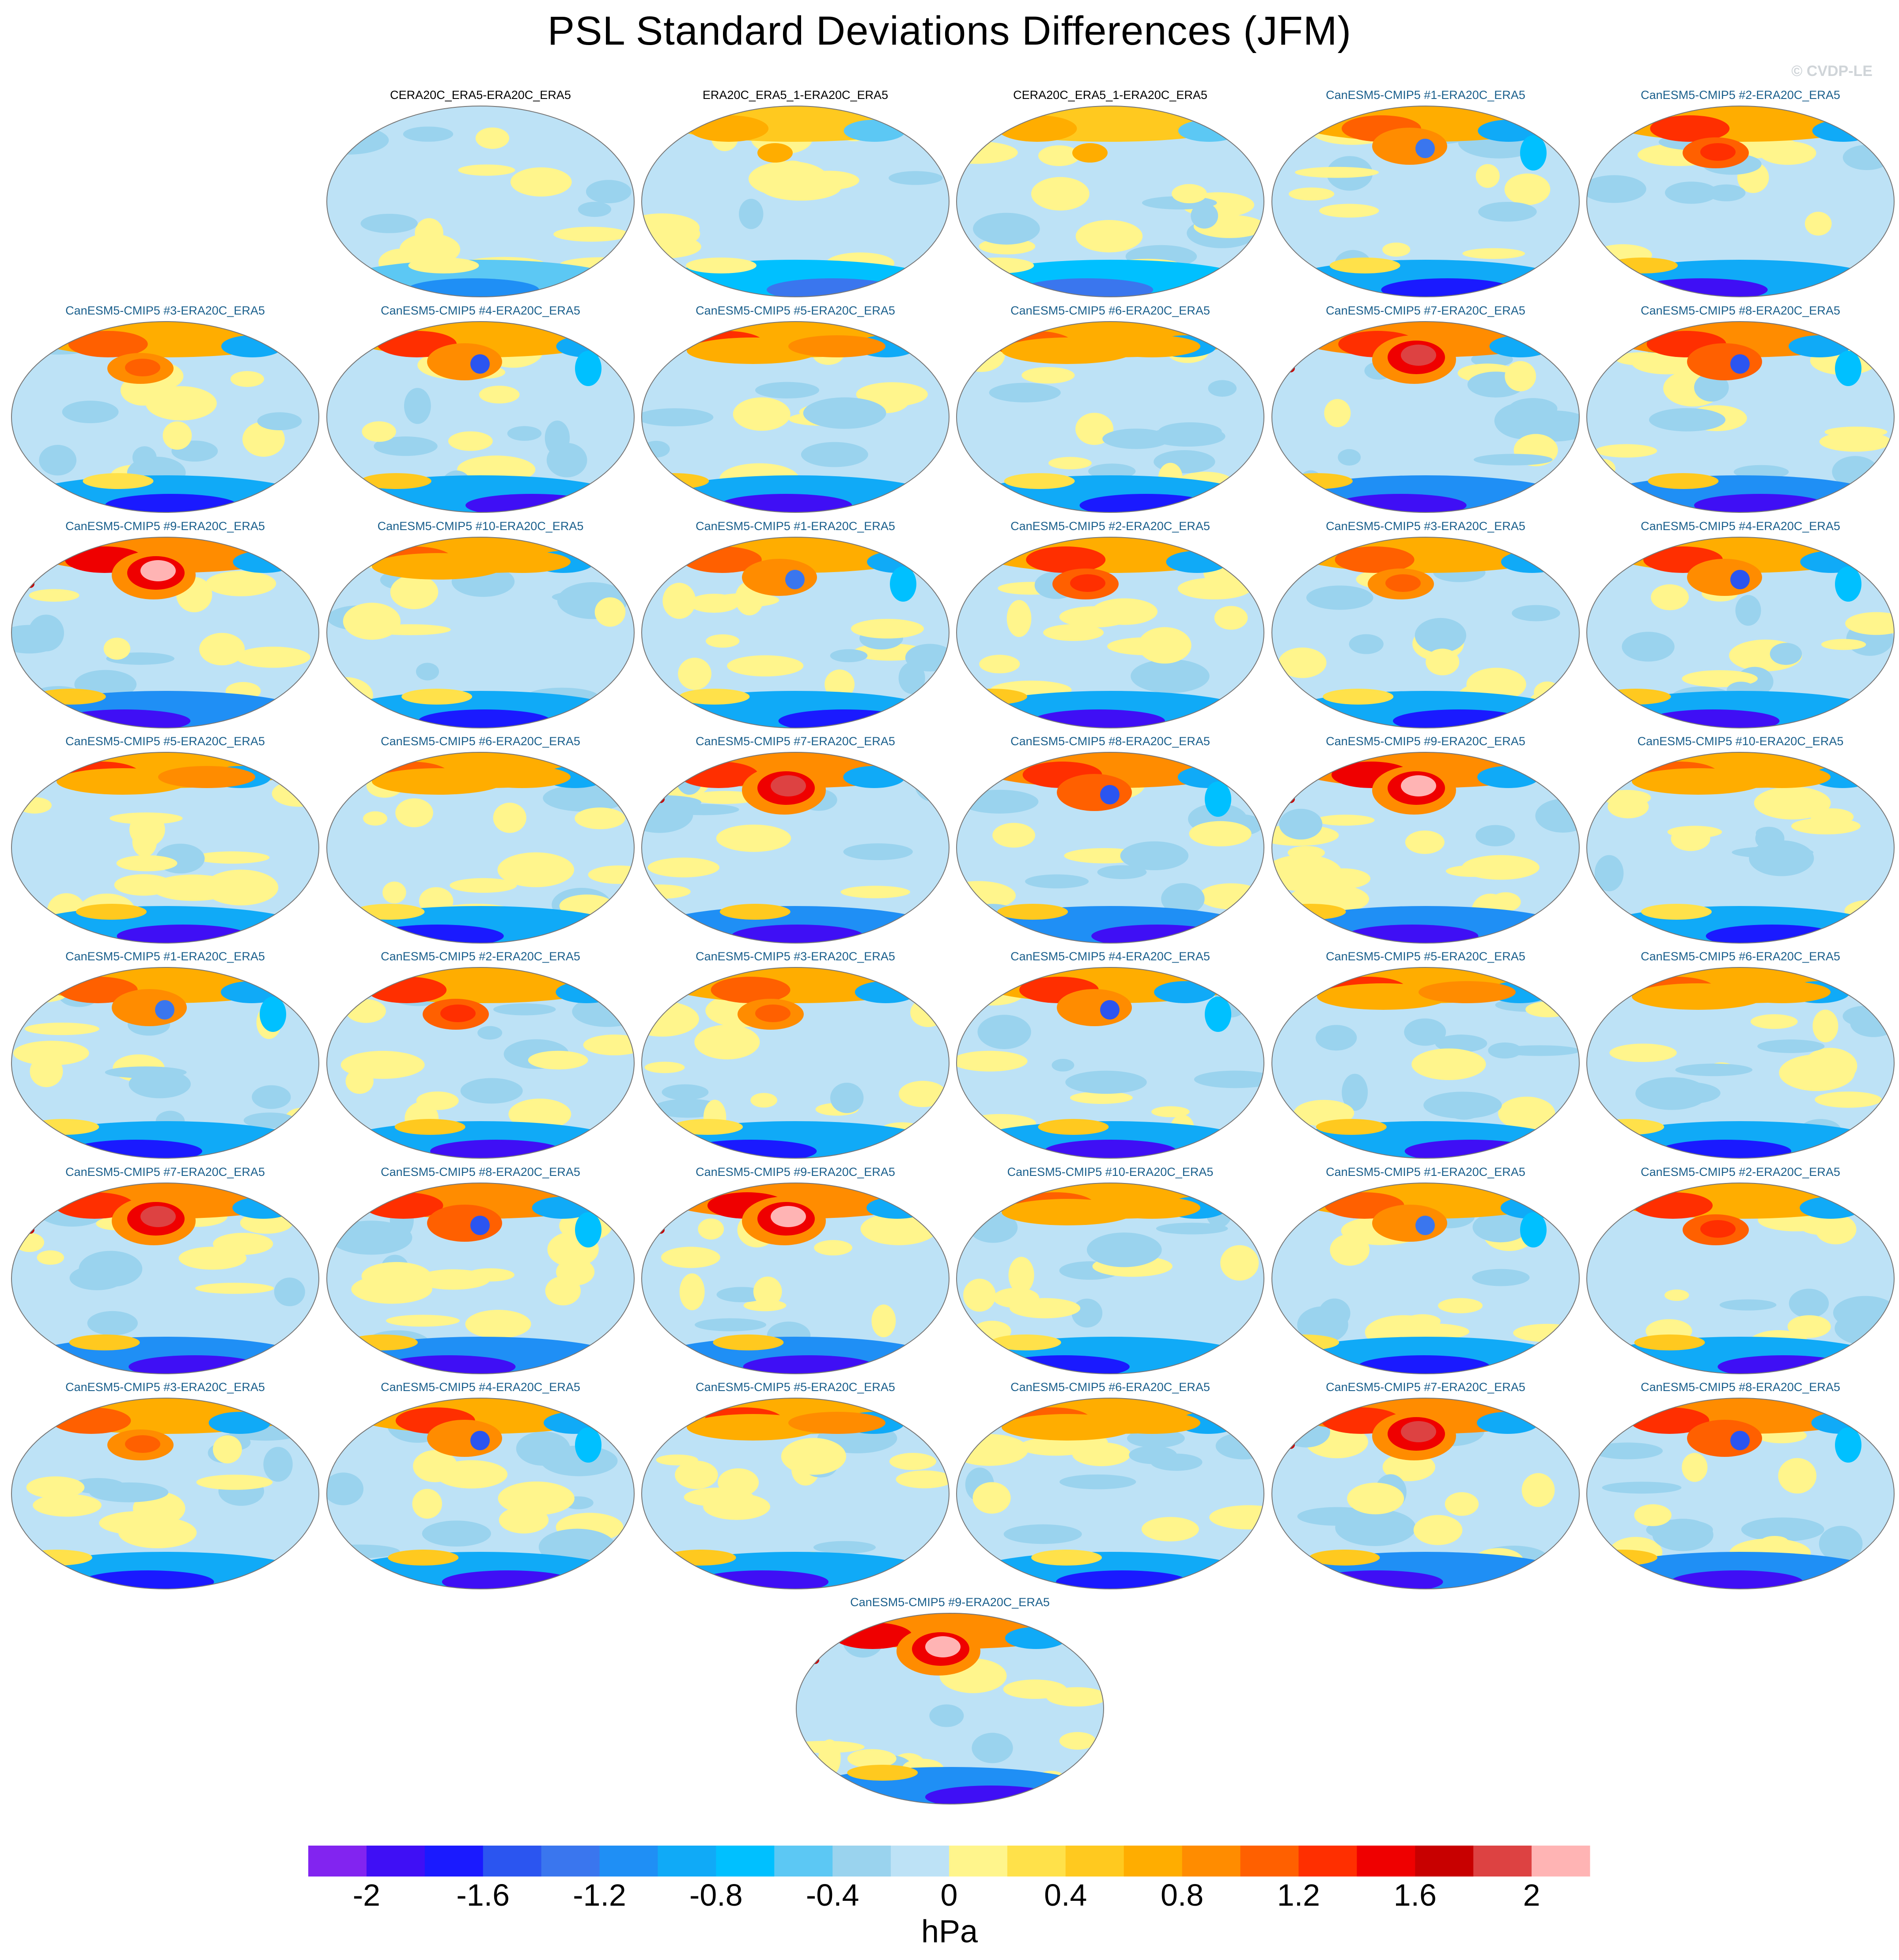 The image size is (1899, 1960). What do you see at coordinates (480, 956) in the screenshot?
I see `panel-label: CanESM5-CMIP5 #2-ERA20C_ERA5` at bounding box center [480, 956].